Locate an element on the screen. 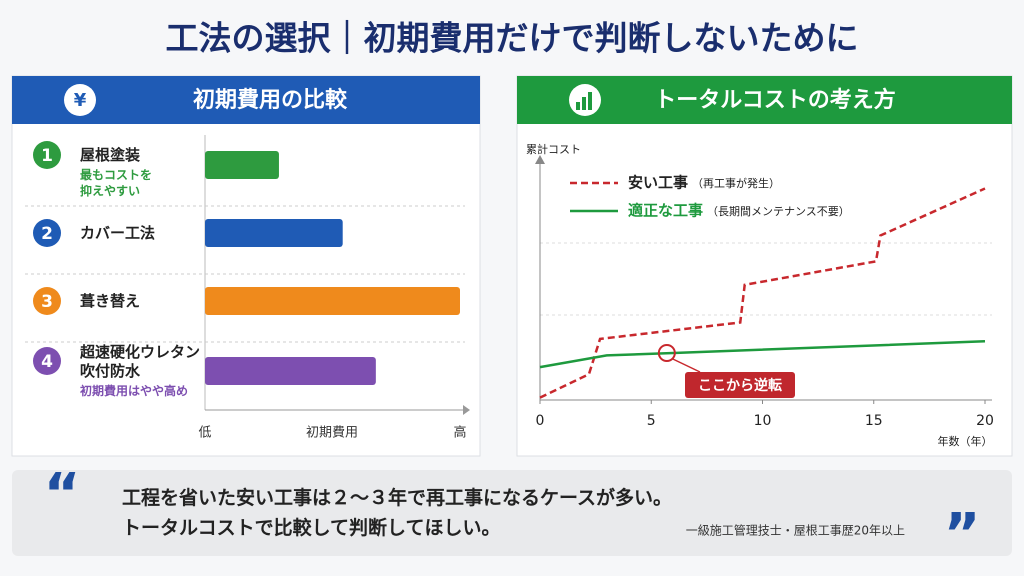  icon-text: ¥ is located at coordinates (80, 100).